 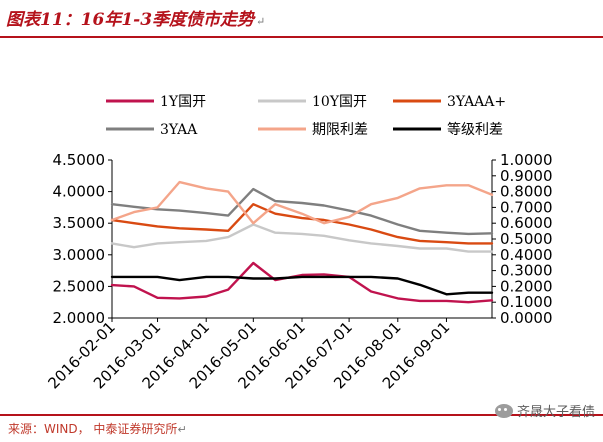 I want to click on series-line-s-3yaa, so click(x=302, y=211).